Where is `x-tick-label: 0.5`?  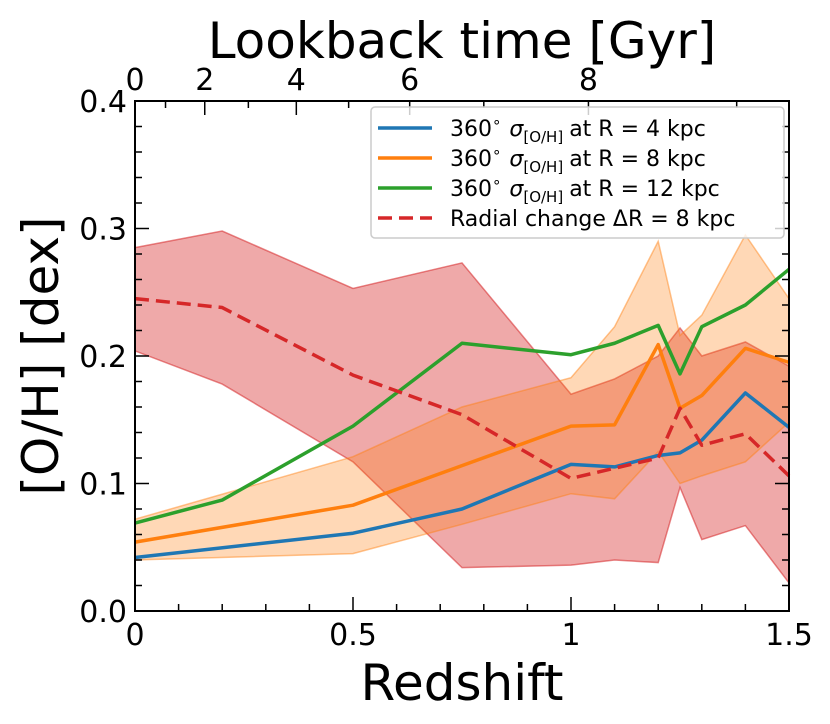
x-tick-label: 0.5 is located at coordinates (353, 635).